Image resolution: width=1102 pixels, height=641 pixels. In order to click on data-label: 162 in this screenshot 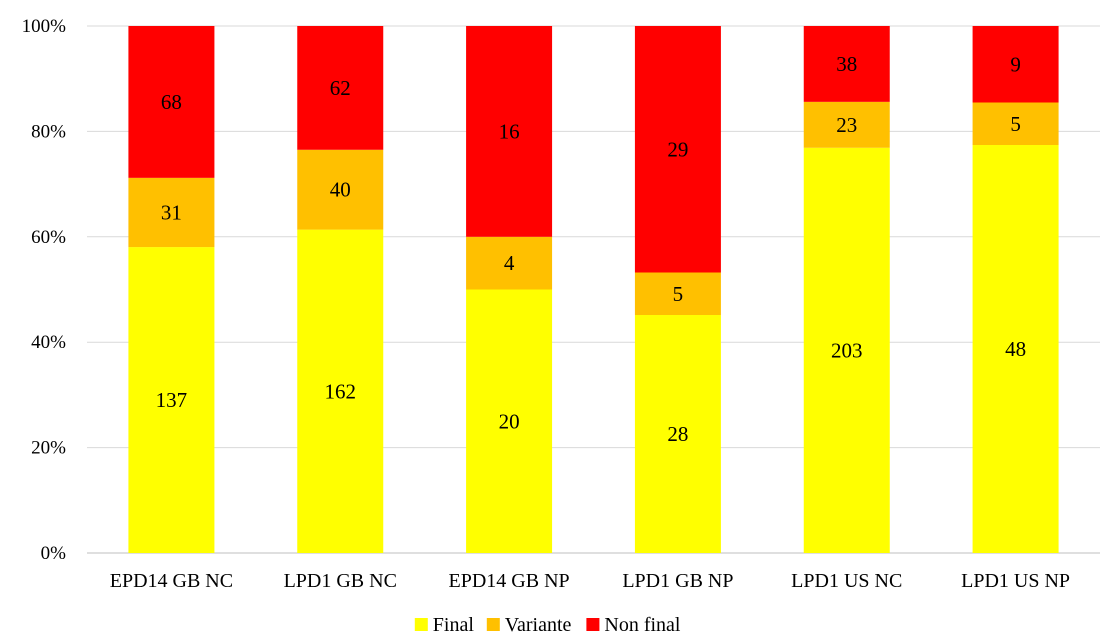, I will do `click(341, 391)`.